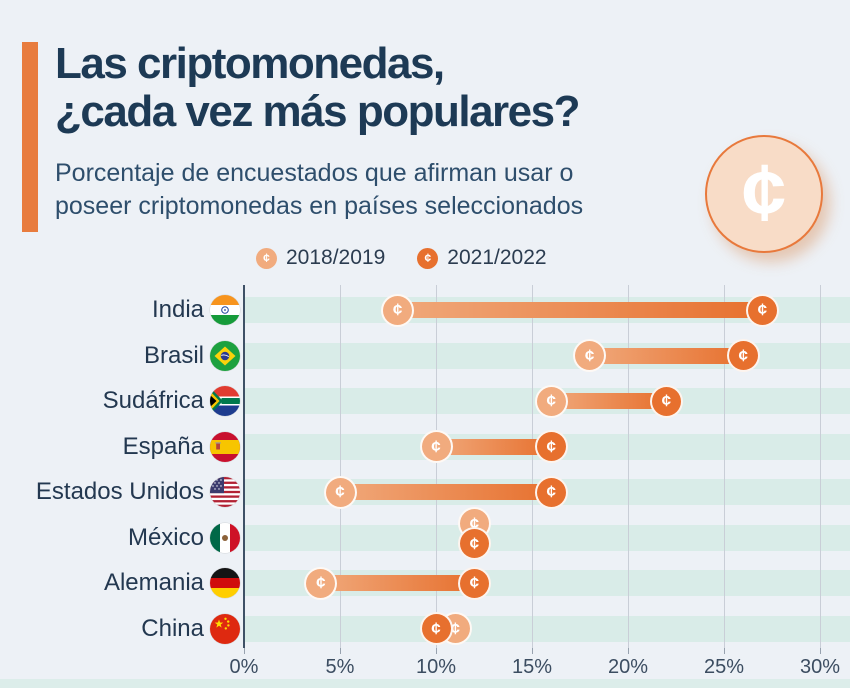 This screenshot has height=688, width=850. What do you see at coordinates (30, 137) in the screenshot?
I see `accent-bar` at bounding box center [30, 137].